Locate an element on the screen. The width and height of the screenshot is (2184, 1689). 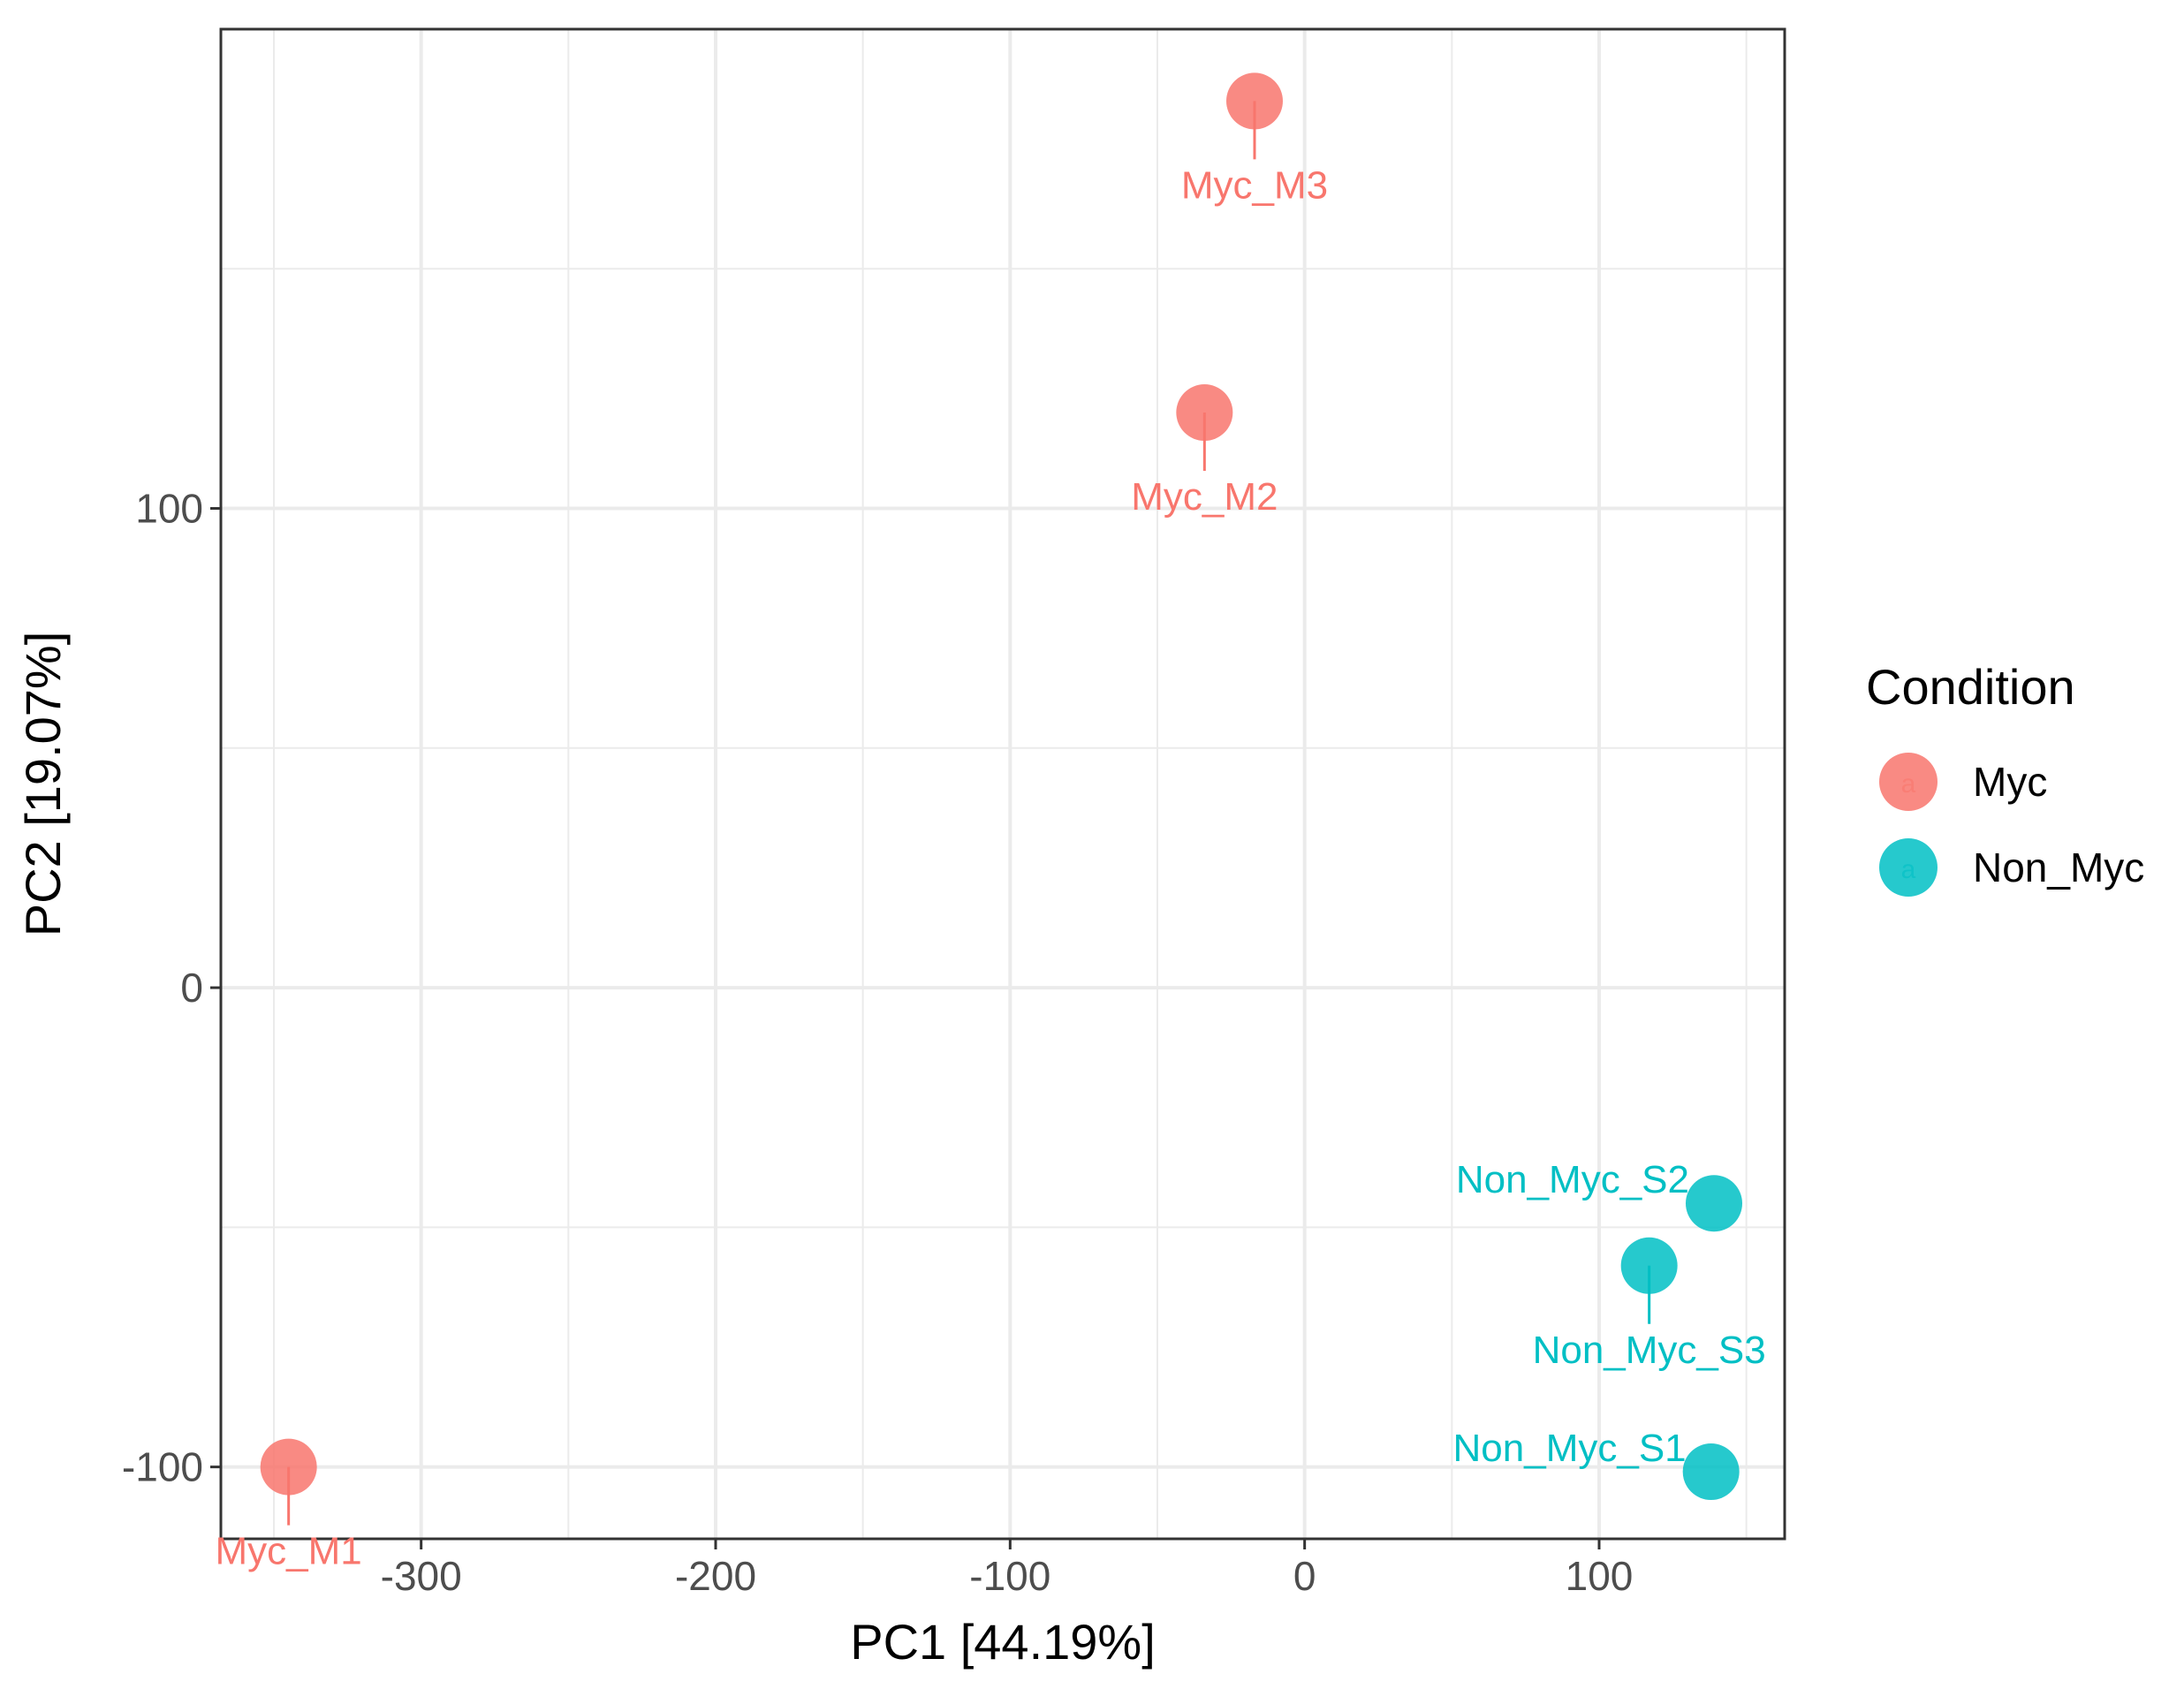
data-point-label: Myc_M3 is located at coordinates (1254, 185).